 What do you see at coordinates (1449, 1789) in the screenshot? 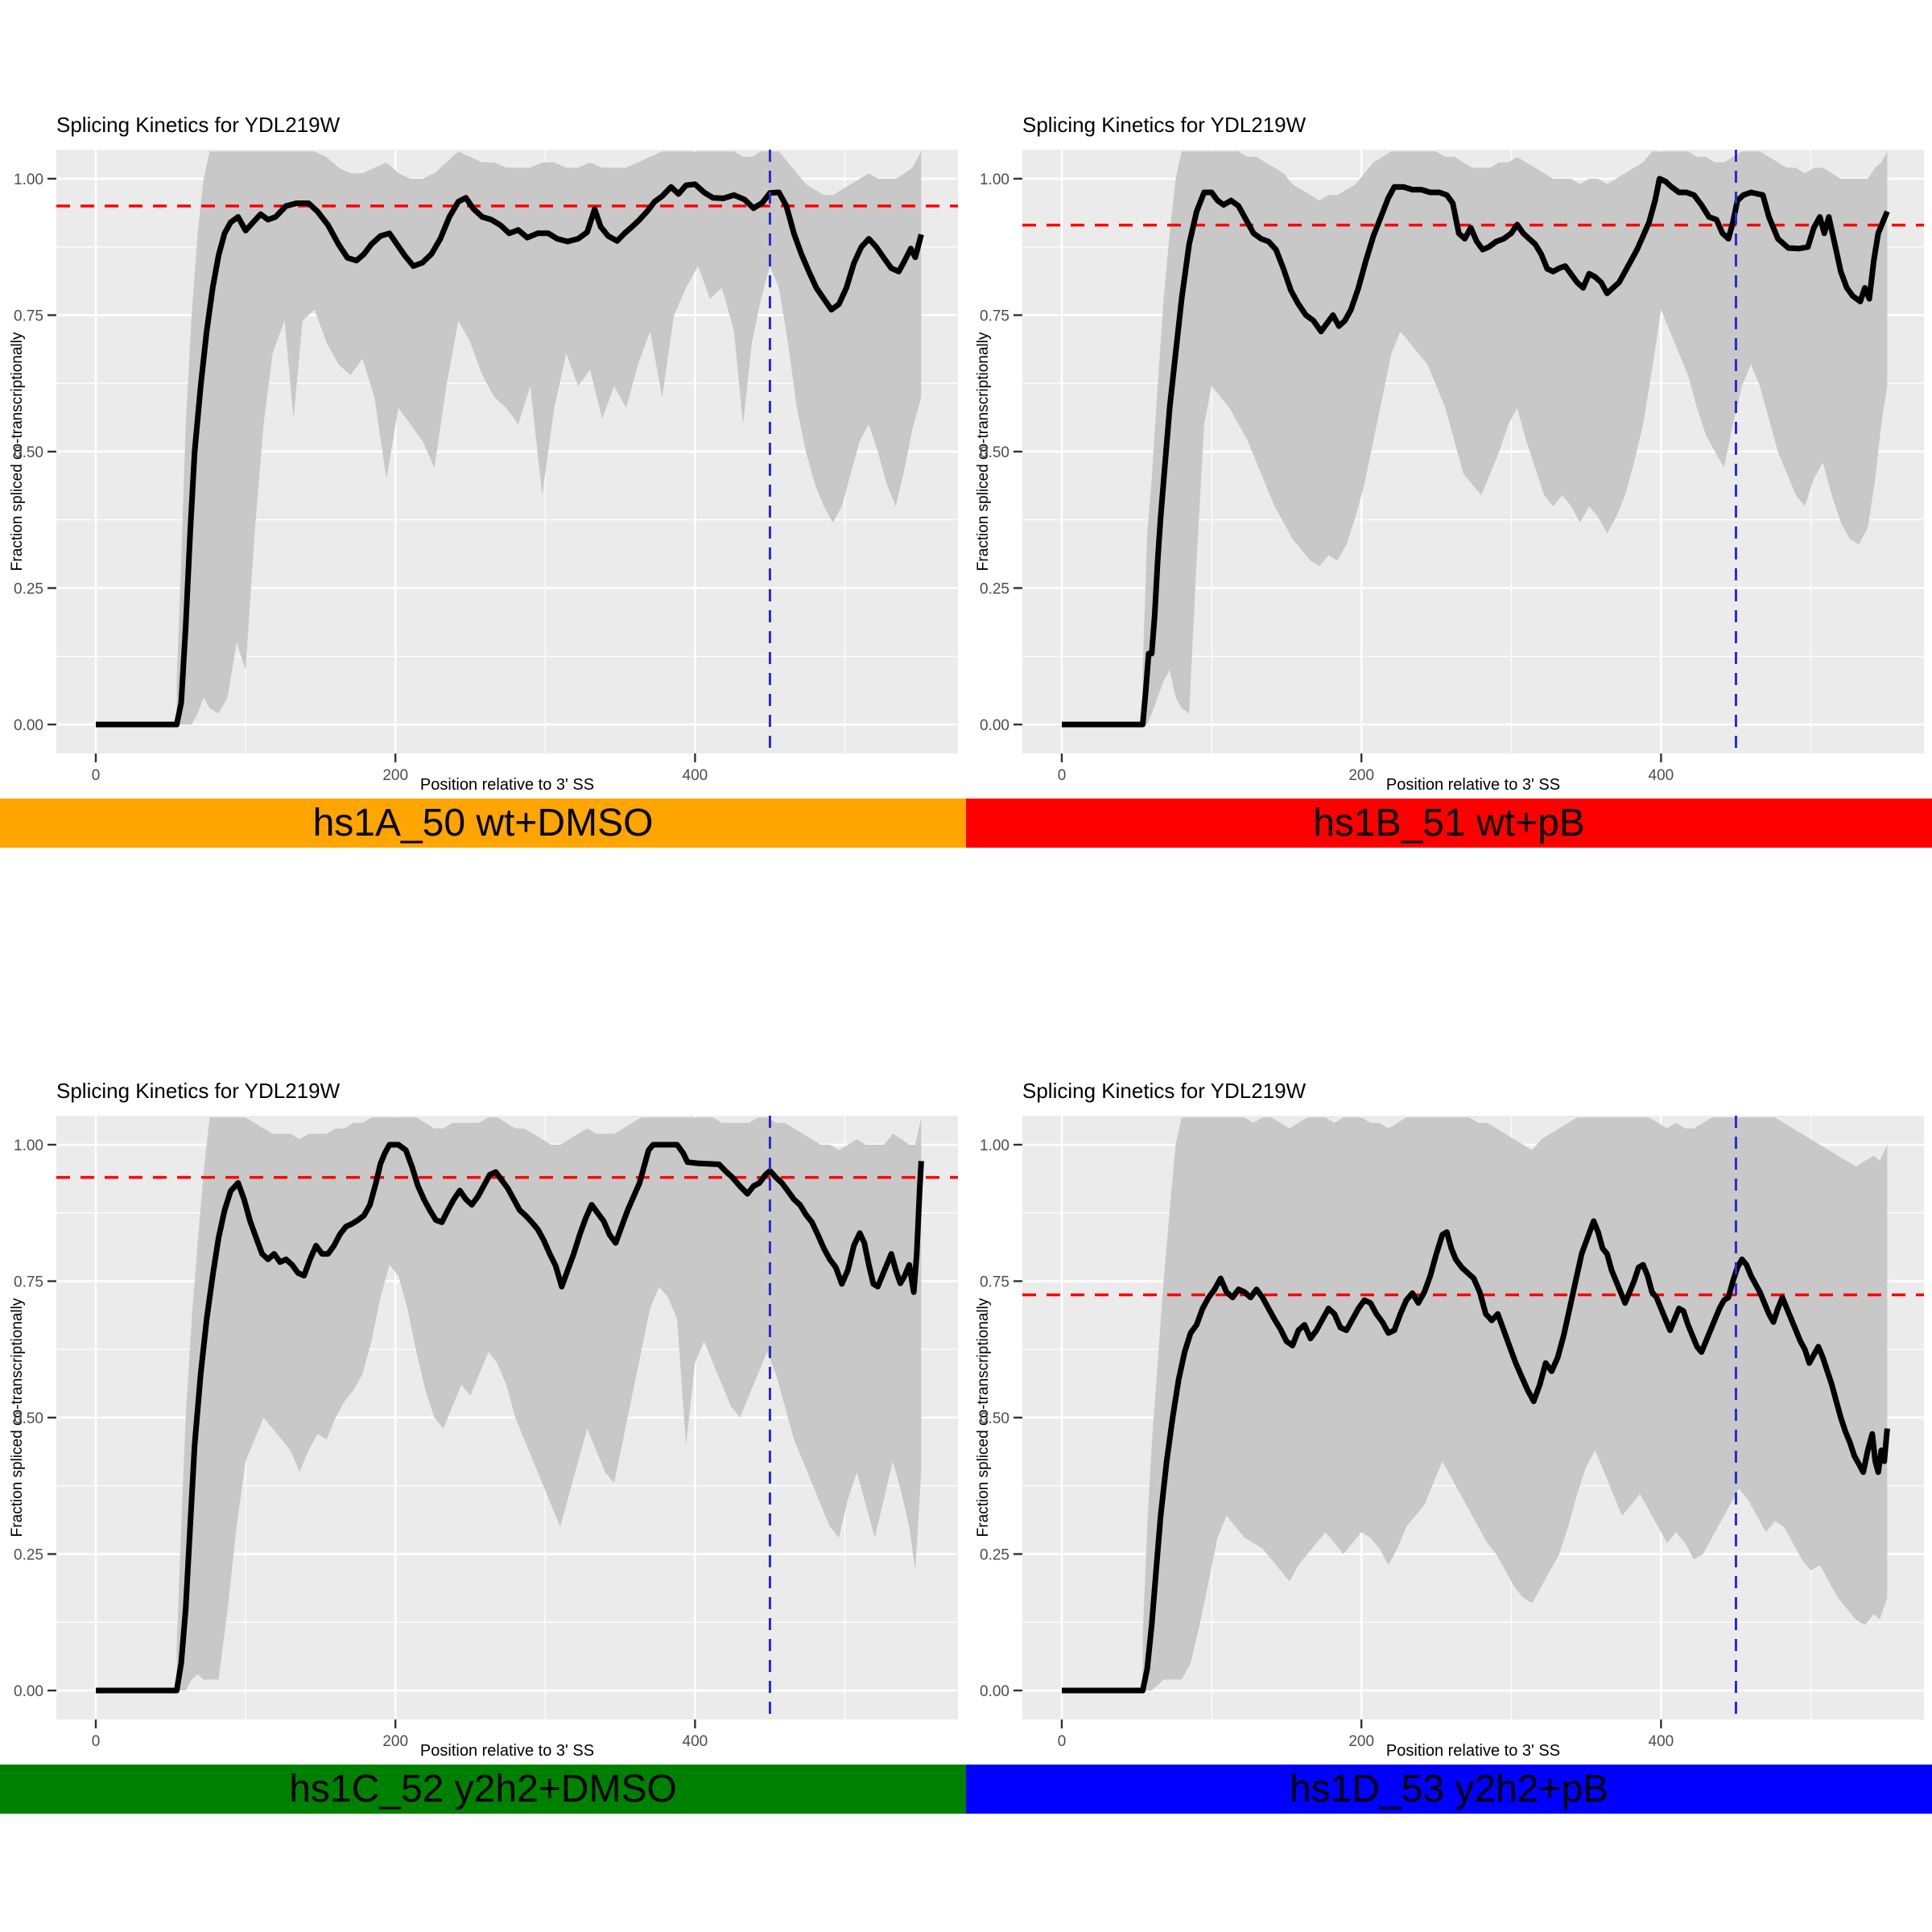
I see `condition-banner: hs1D_53 y2h2+pB` at bounding box center [1449, 1789].